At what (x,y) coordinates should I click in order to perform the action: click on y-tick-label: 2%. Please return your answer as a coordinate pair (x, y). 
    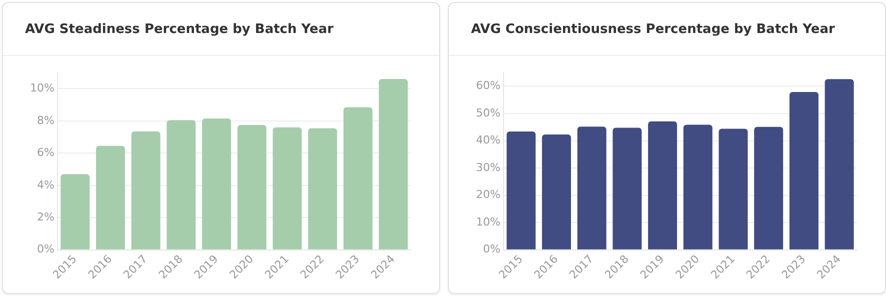
    Looking at the image, I should click on (45, 217).